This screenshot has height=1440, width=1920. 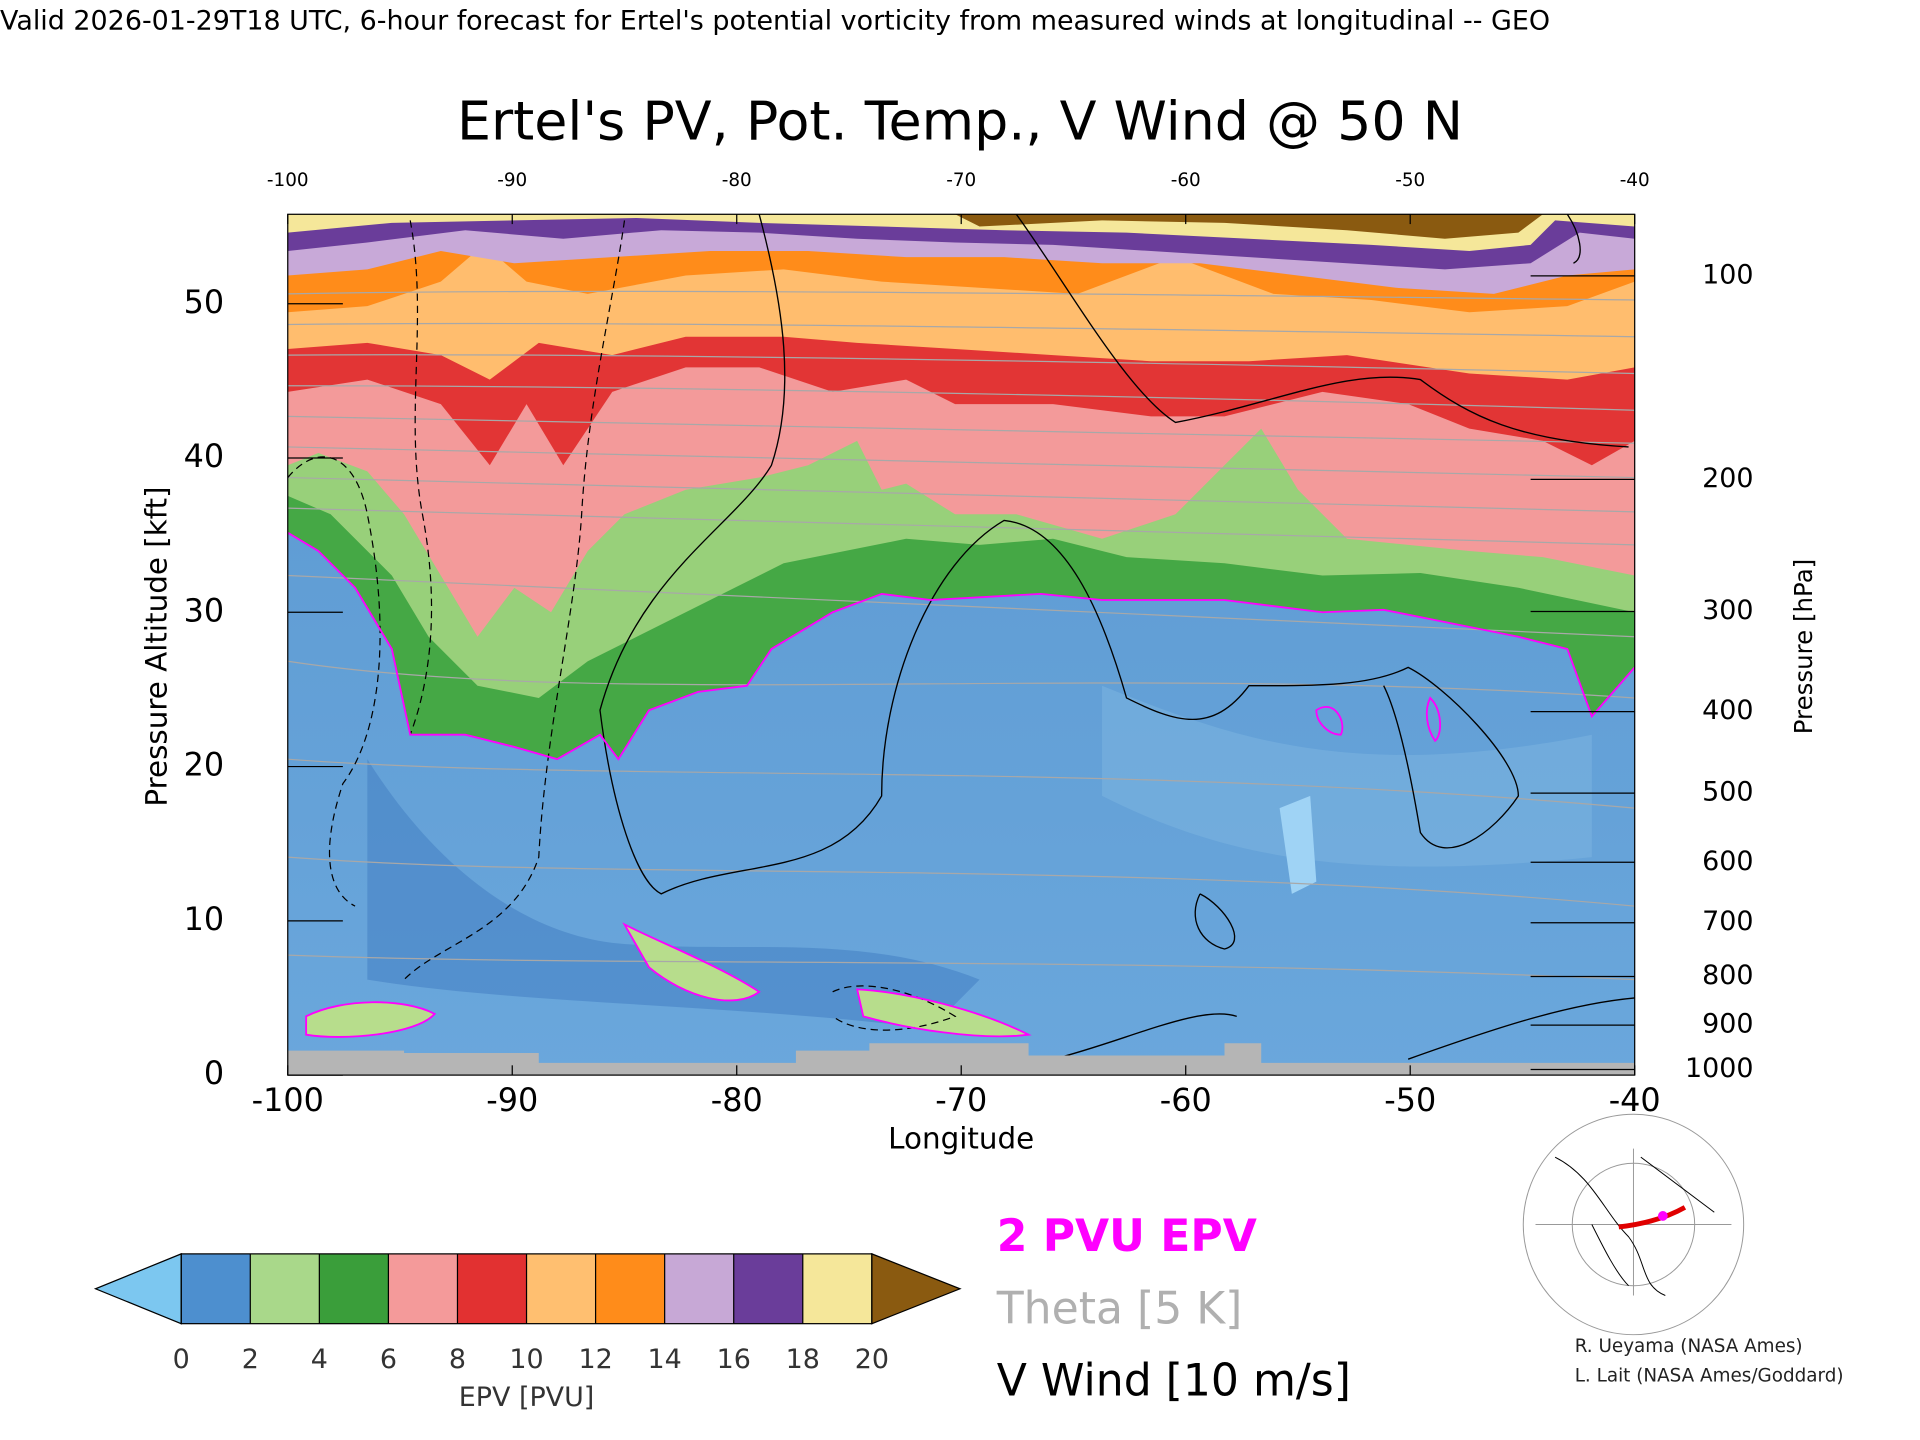 What do you see at coordinates (1410, 180) in the screenshot?
I see `x-top-tick-label: -50` at bounding box center [1410, 180].